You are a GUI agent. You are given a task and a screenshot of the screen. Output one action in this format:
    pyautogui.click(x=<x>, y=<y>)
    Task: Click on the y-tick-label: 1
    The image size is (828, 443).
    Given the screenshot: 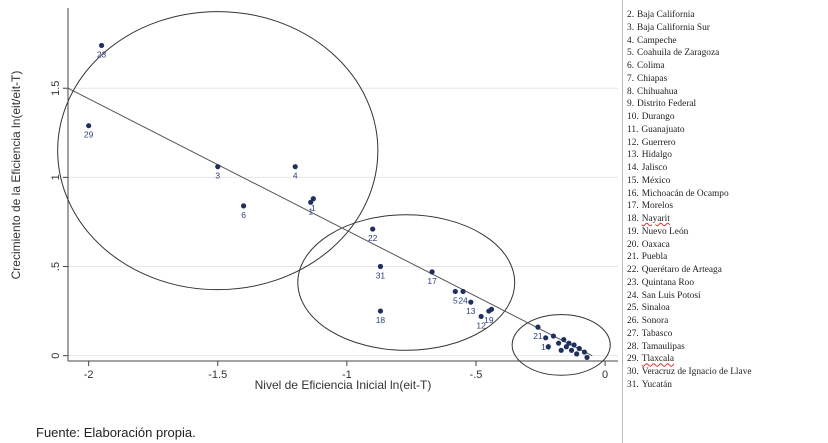 What is the action you would take?
    pyautogui.click(x=56, y=177)
    